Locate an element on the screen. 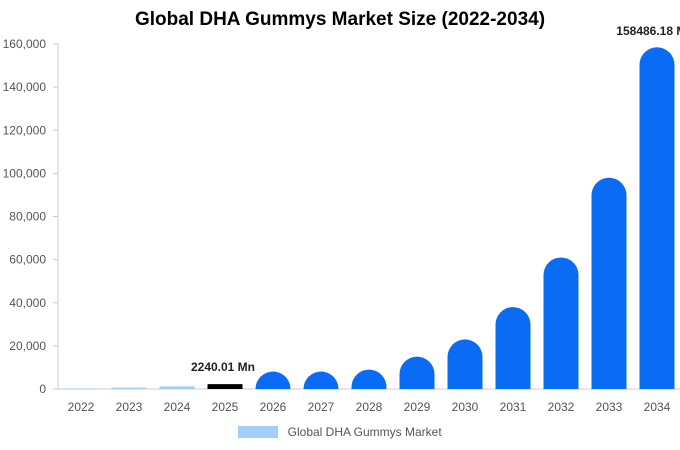 The height and width of the screenshot is (450, 680). bar-2030 is located at coordinates (465, 364).